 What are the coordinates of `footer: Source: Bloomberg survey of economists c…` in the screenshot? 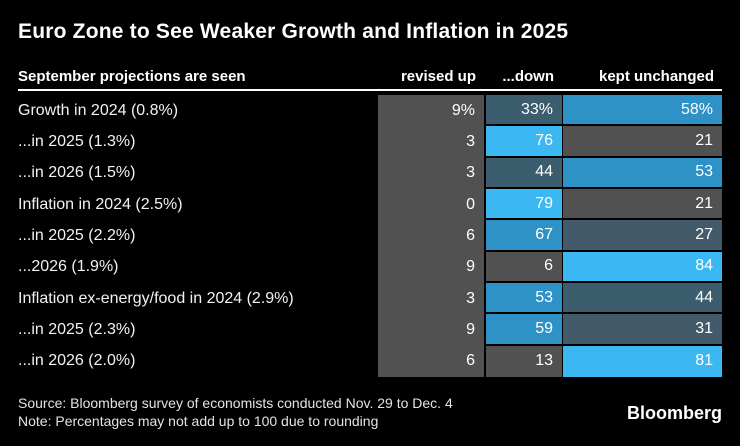 It's located at (235, 412).